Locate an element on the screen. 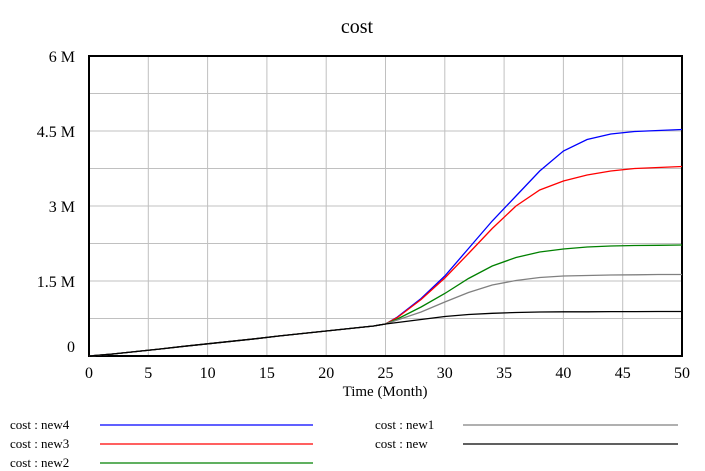  x-tick-label: 40 is located at coordinates (563, 373).